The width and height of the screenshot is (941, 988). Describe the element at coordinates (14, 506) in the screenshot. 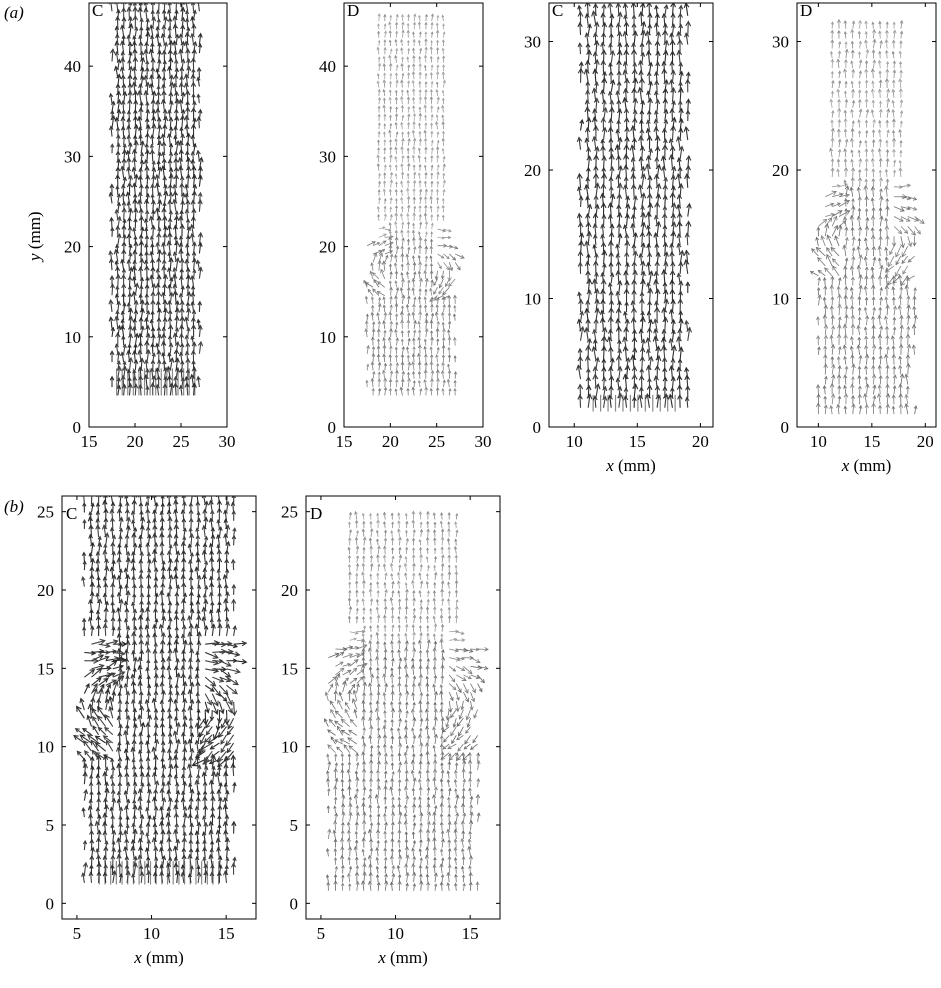

I see `part-b-label: (b)` at that location.